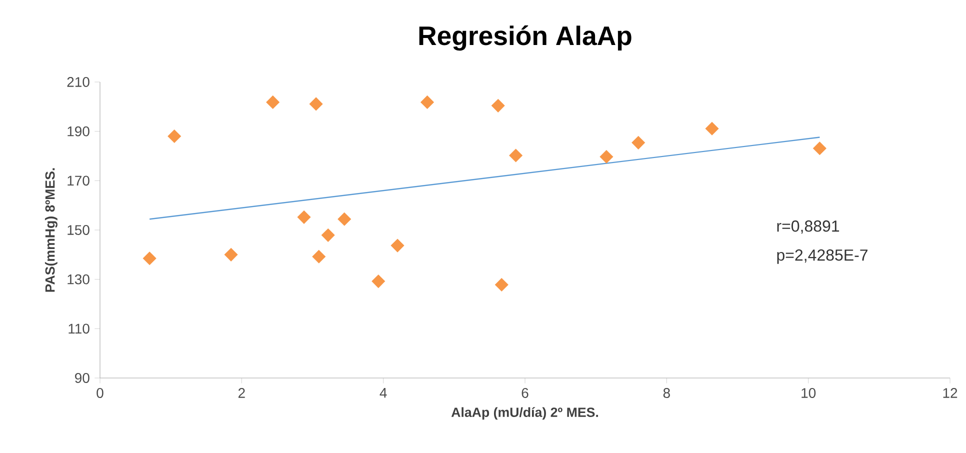  I want to click on x-tick-label: 8, so click(666, 393).